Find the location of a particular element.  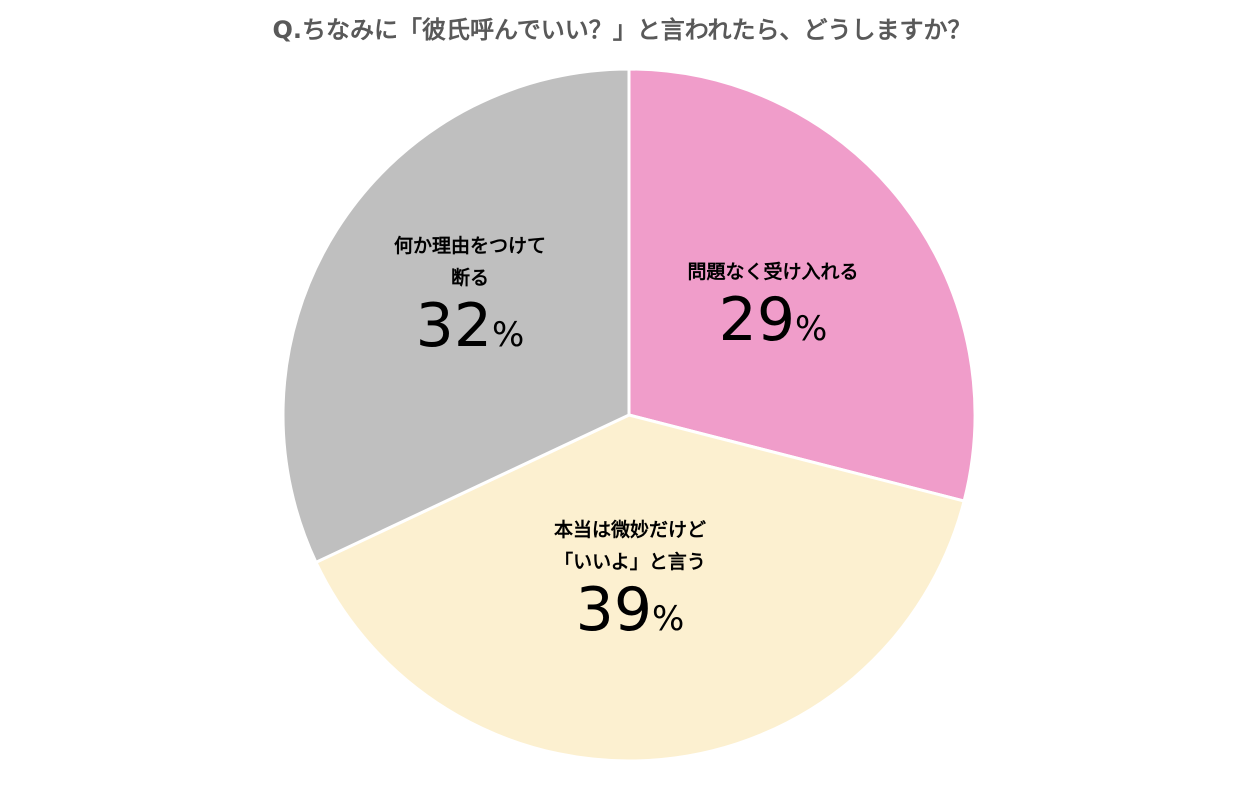

slice-name-line1: 本当は微妙だけど is located at coordinates (630, 530).